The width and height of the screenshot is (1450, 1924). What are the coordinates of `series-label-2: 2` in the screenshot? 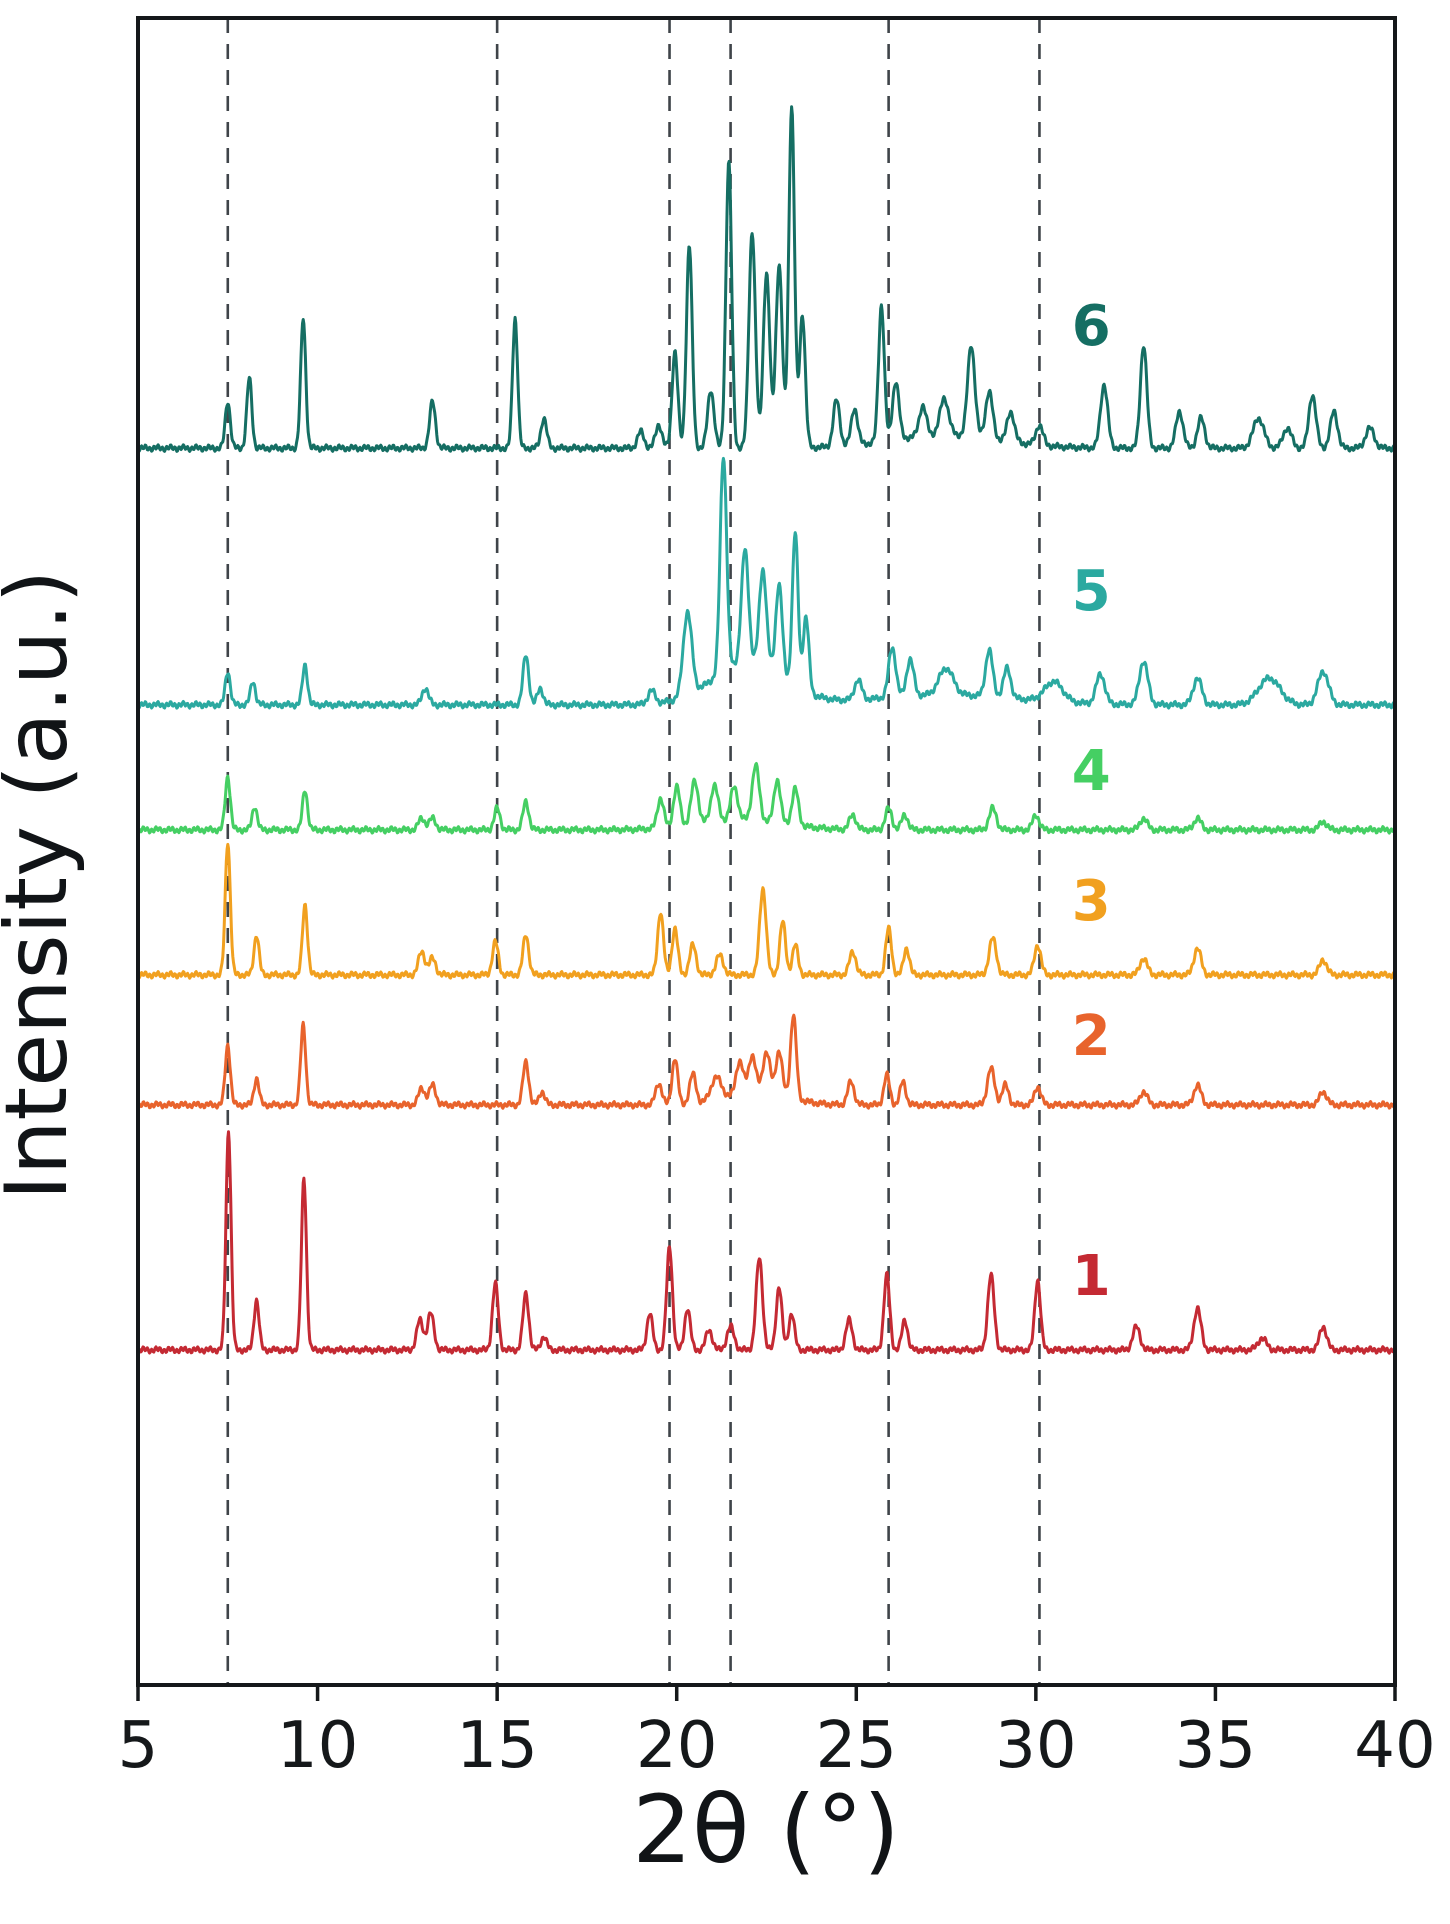 It's located at (1091, 1036).